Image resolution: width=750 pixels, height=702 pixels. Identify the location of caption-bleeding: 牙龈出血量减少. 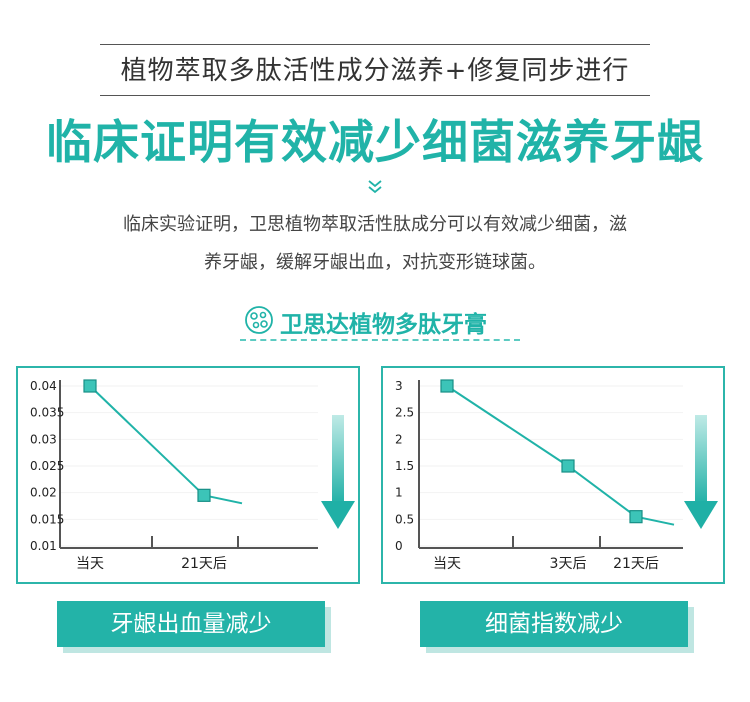
(191, 624).